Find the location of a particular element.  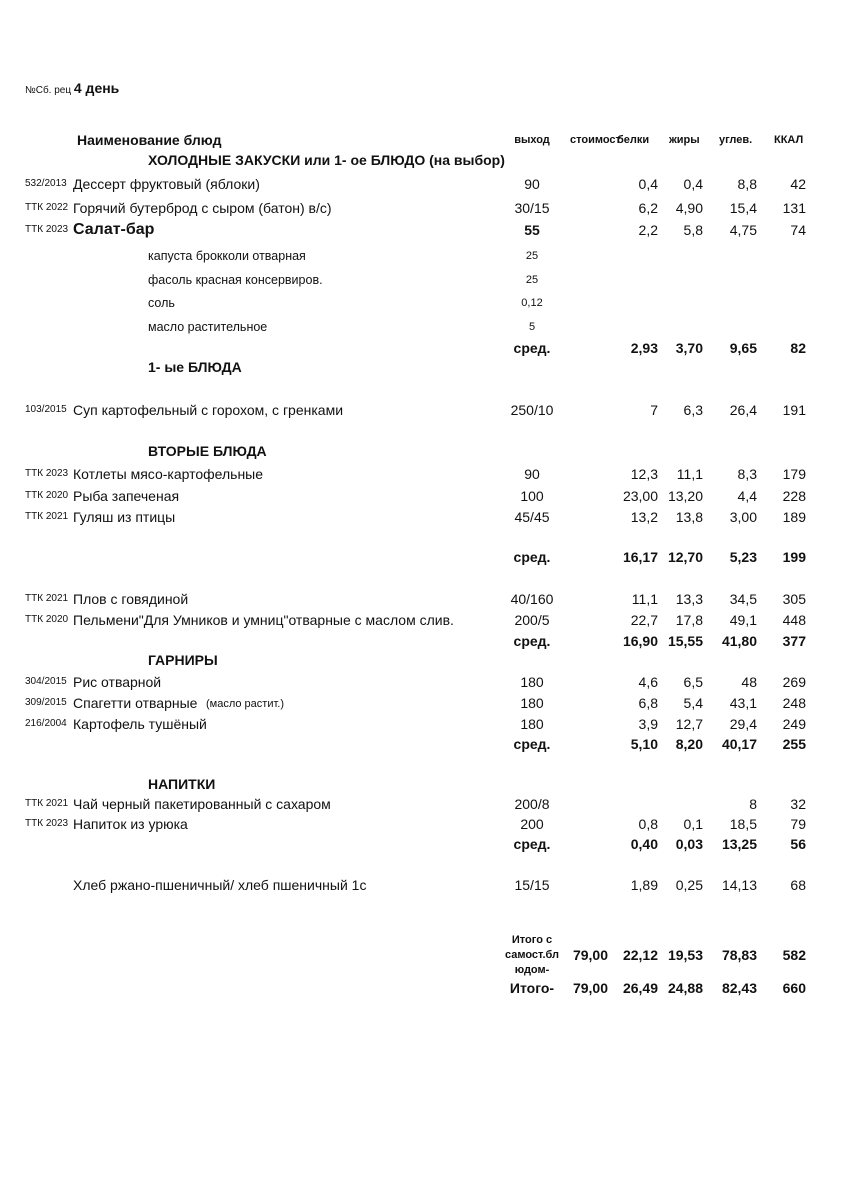

value-k: 249 is located at coordinates (794, 724).